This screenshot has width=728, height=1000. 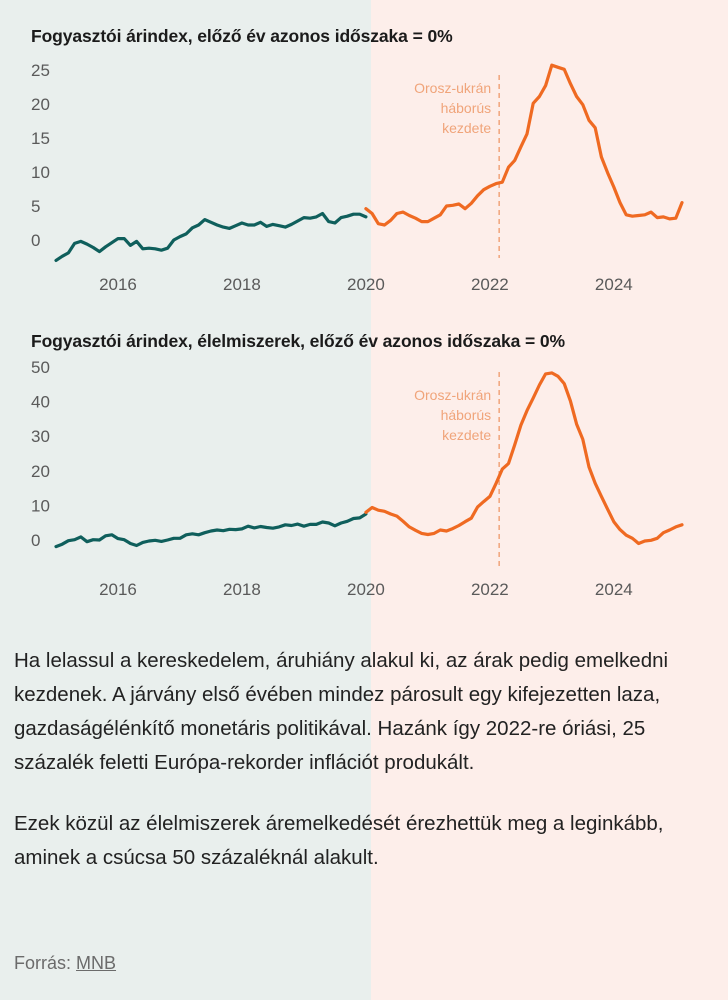 What do you see at coordinates (40, 367) in the screenshot?
I see `y-tick-label: 50` at bounding box center [40, 367].